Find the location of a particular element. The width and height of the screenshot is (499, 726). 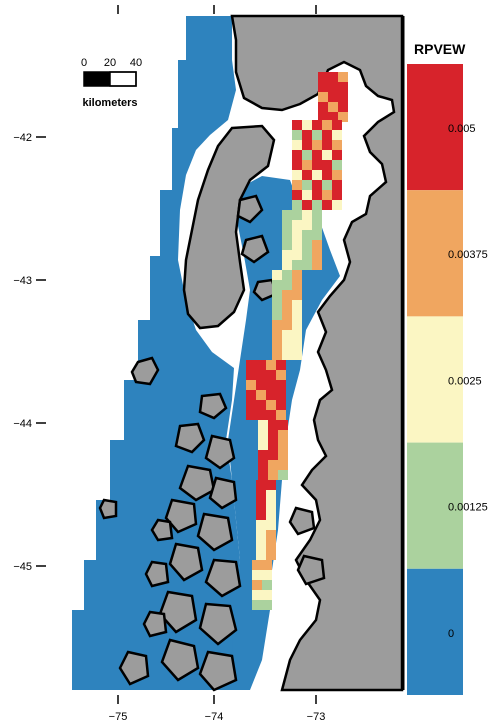

latitude-tick-label: −44 is located at coordinates (22, 424).